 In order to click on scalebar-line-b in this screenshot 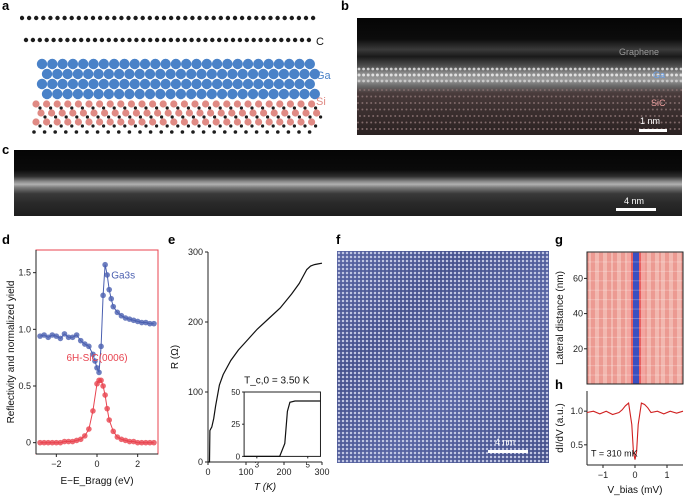, I will do `click(653, 130)`.